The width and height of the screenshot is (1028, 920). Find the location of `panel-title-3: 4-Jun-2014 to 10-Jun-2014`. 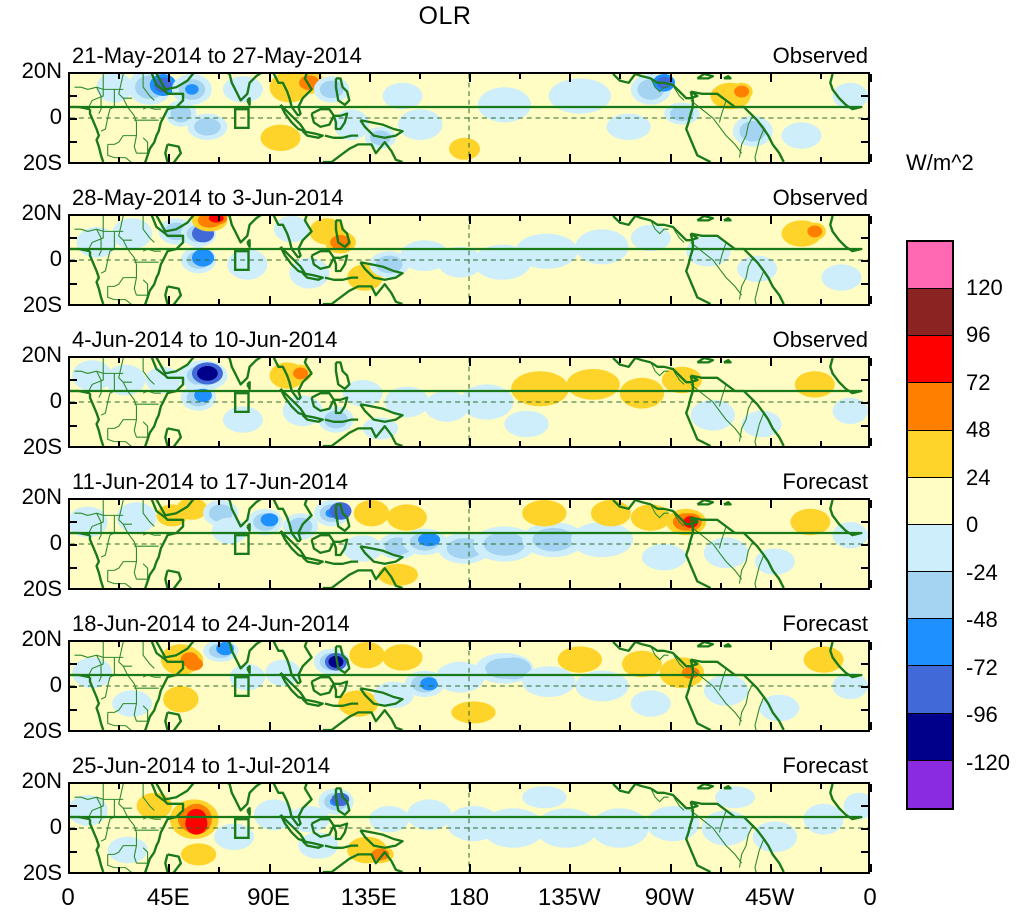

panel-title-3: 4-Jun-2014 to 10-Jun-2014 is located at coordinates (205, 339).